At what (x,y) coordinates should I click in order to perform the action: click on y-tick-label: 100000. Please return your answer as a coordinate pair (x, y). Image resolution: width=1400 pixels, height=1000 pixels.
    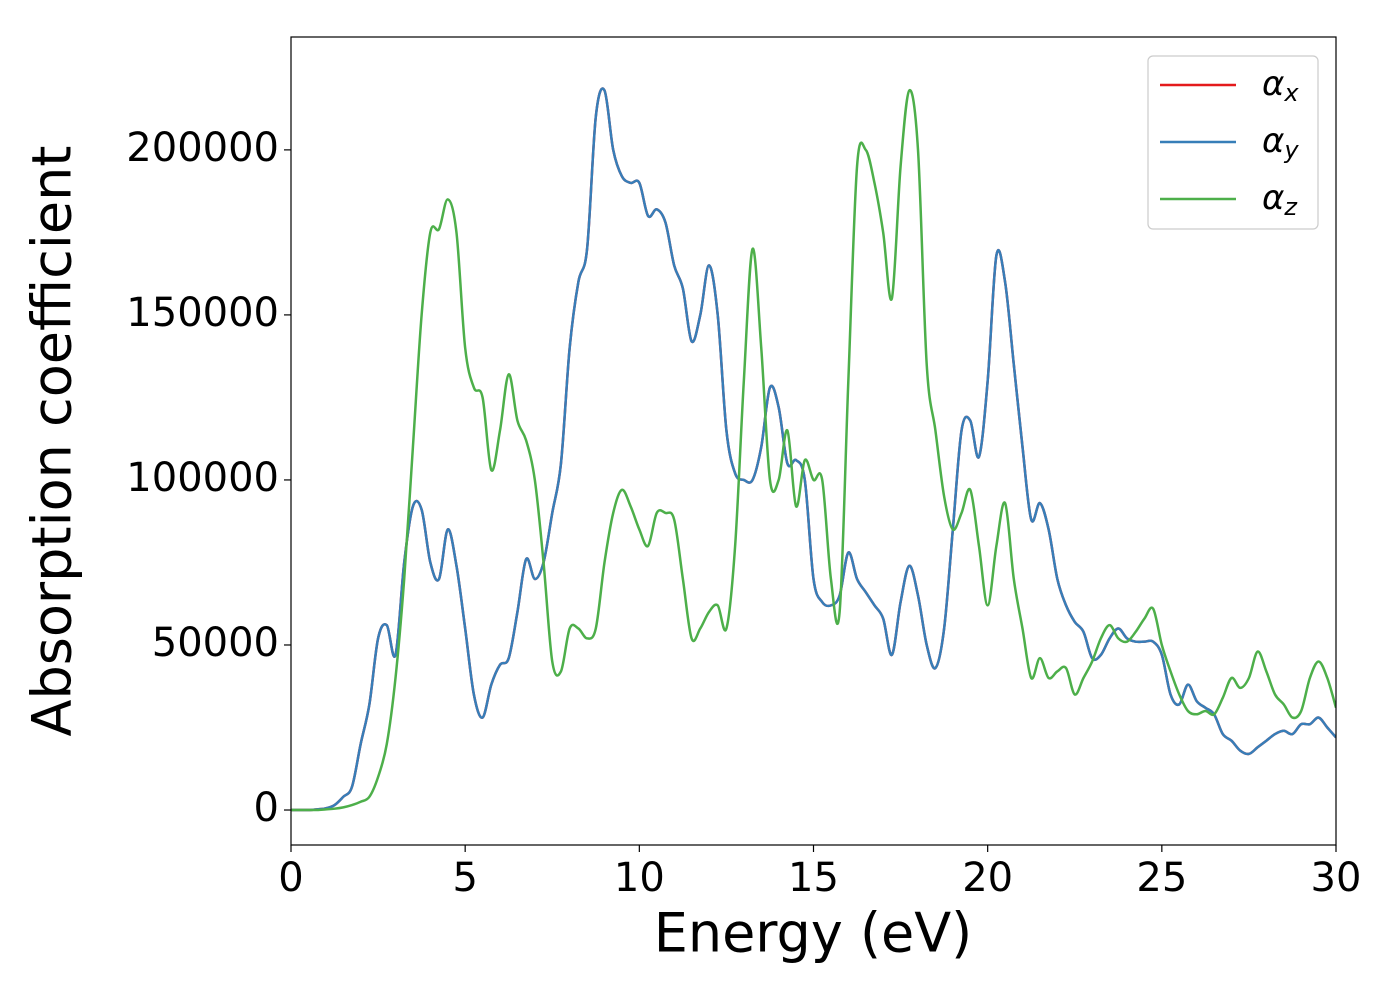
    Looking at the image, I should click on (202, 478).